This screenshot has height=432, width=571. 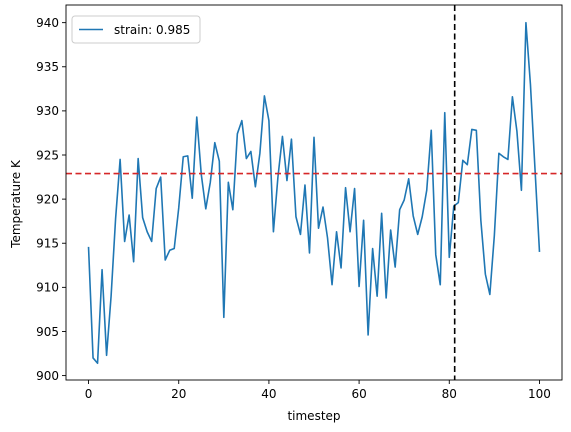 I want to click on y-tick-label: 940, so click(x=47, y=23).